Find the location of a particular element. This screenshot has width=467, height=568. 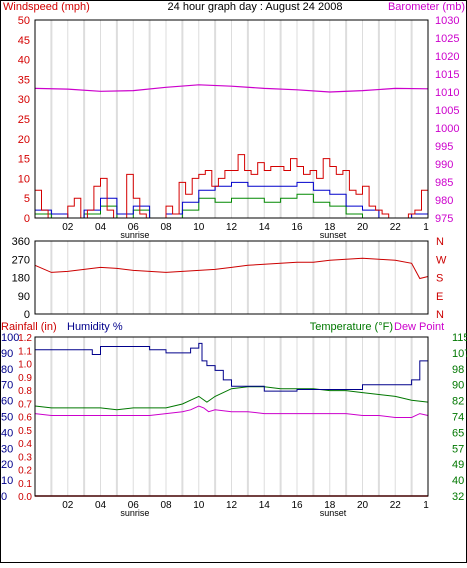

rainfall-tick-label: 0.4 is located at coordinates (25, 444).